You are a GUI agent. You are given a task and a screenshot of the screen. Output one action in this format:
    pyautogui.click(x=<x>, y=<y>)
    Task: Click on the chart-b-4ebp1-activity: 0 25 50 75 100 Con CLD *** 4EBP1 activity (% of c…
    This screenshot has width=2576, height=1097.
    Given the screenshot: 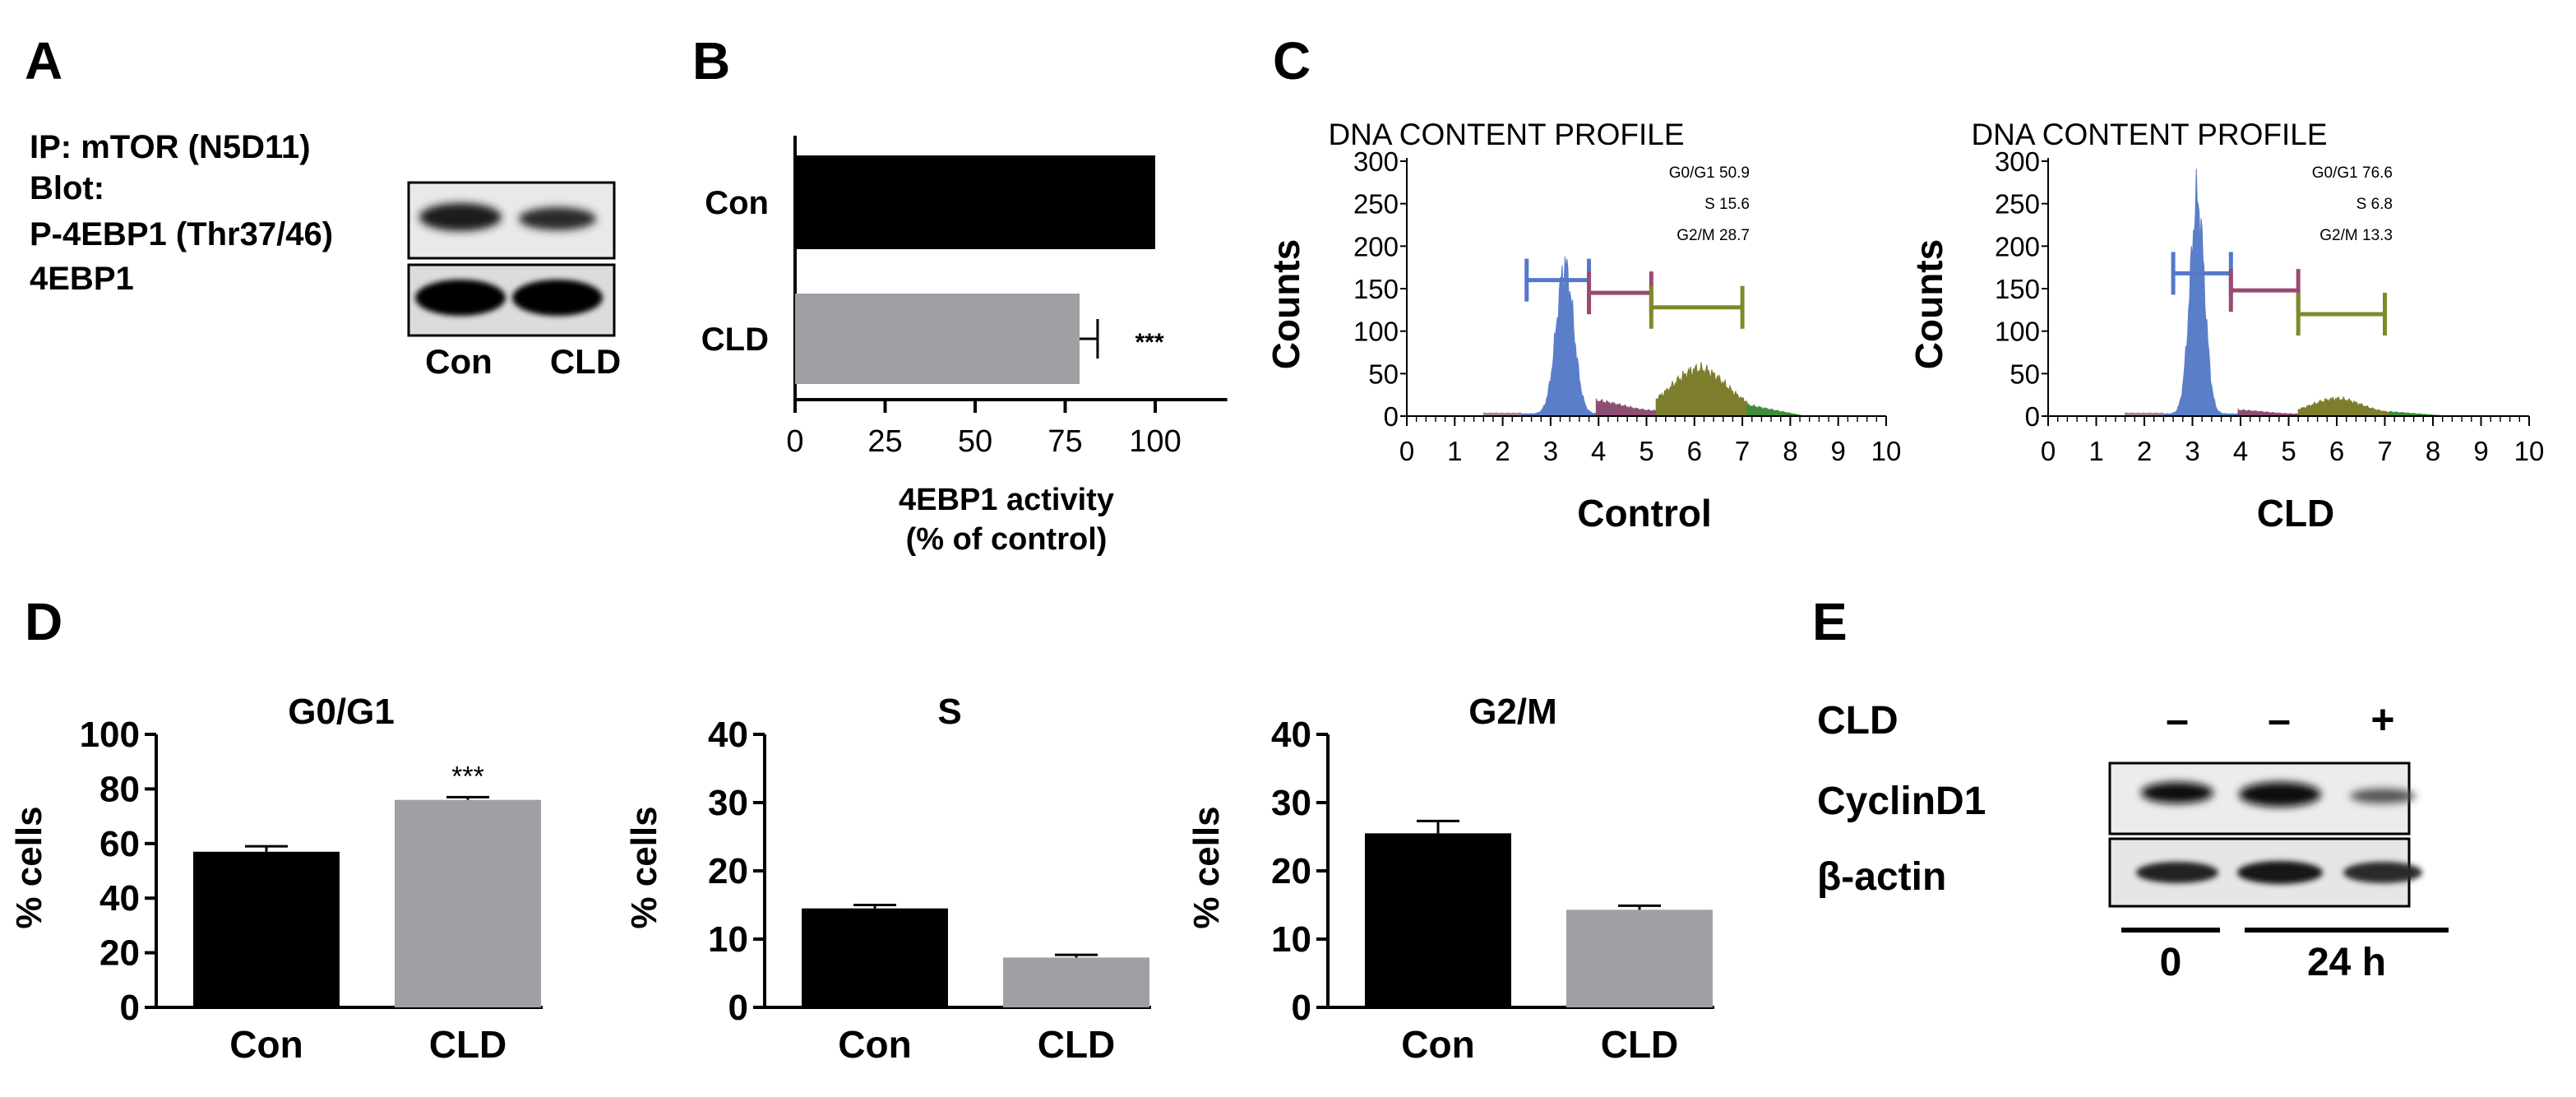 What is the action you would take?
    pyautogui.click(x=964, y=346)
    